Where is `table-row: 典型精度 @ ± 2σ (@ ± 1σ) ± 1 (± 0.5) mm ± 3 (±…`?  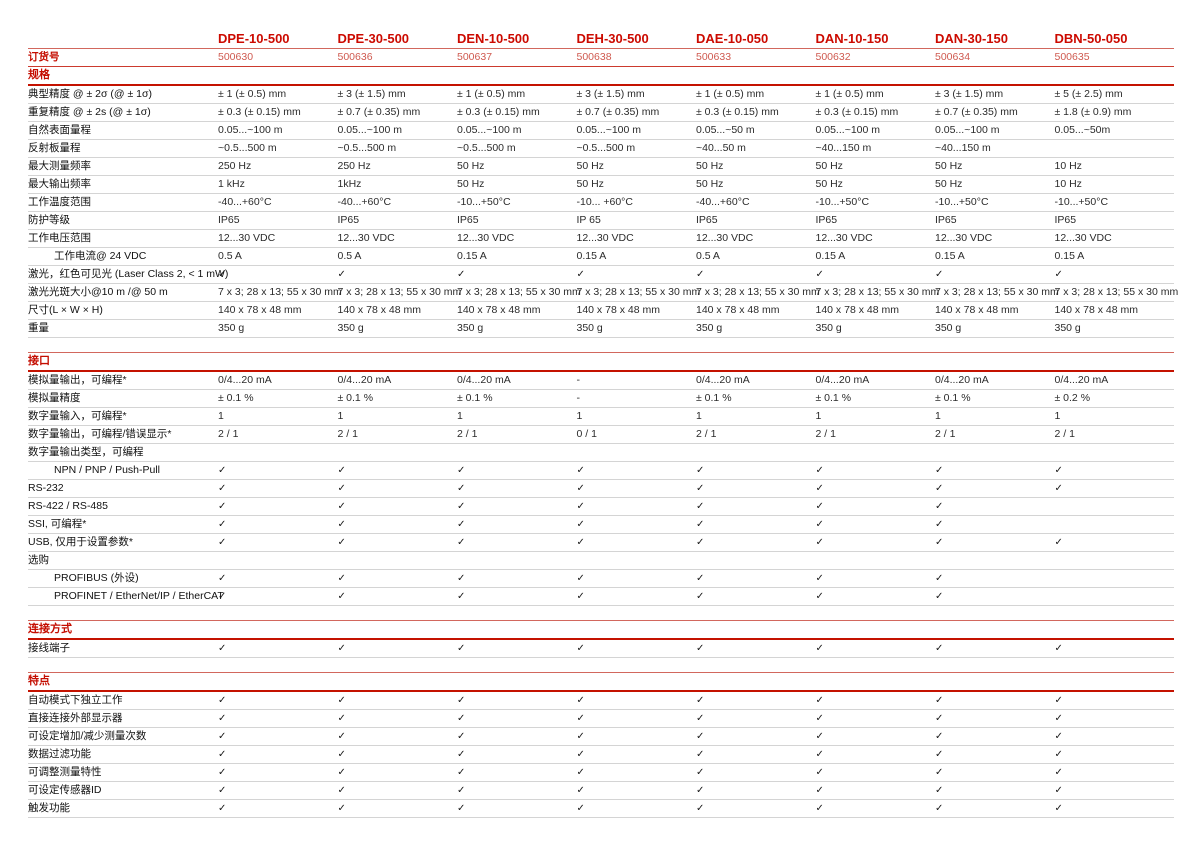
table-row: 典型精度 @ ± 2σ (@ ± 1σ) ± 1 (± 0.5) mm ± 3 (±… is located at coordinates (601, 94).